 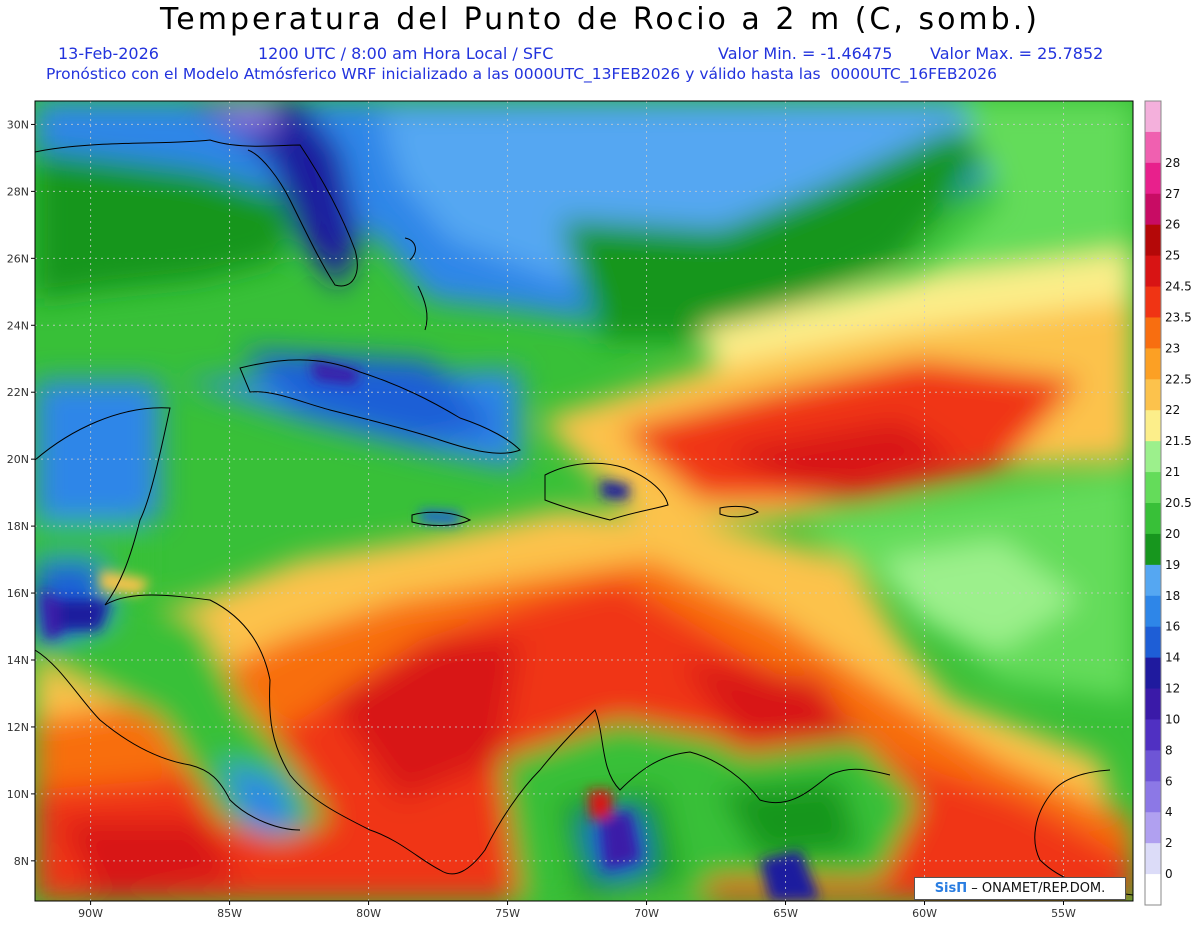 I want to click on colorbar-label: 16, so click(x=1172, y=627).